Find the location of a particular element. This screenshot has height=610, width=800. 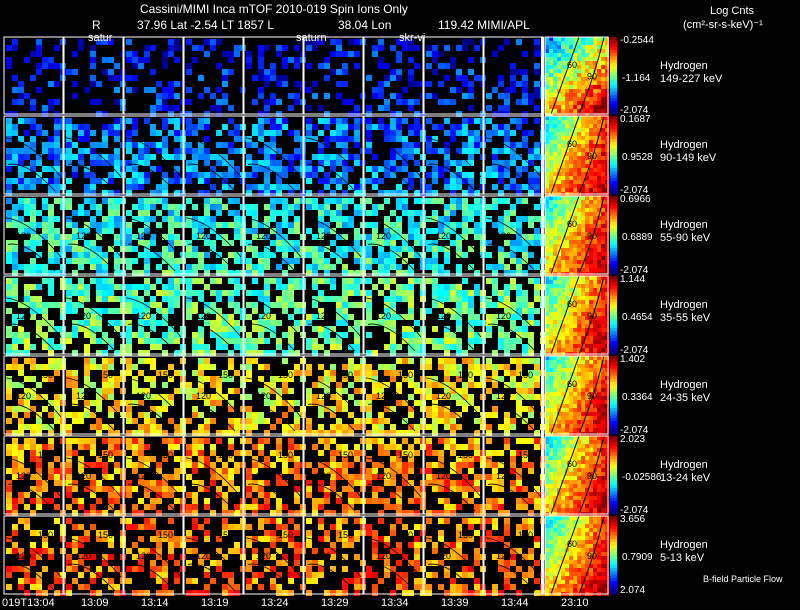

panel-r5-t3: 120 150 is located at coordinates (215, 477).